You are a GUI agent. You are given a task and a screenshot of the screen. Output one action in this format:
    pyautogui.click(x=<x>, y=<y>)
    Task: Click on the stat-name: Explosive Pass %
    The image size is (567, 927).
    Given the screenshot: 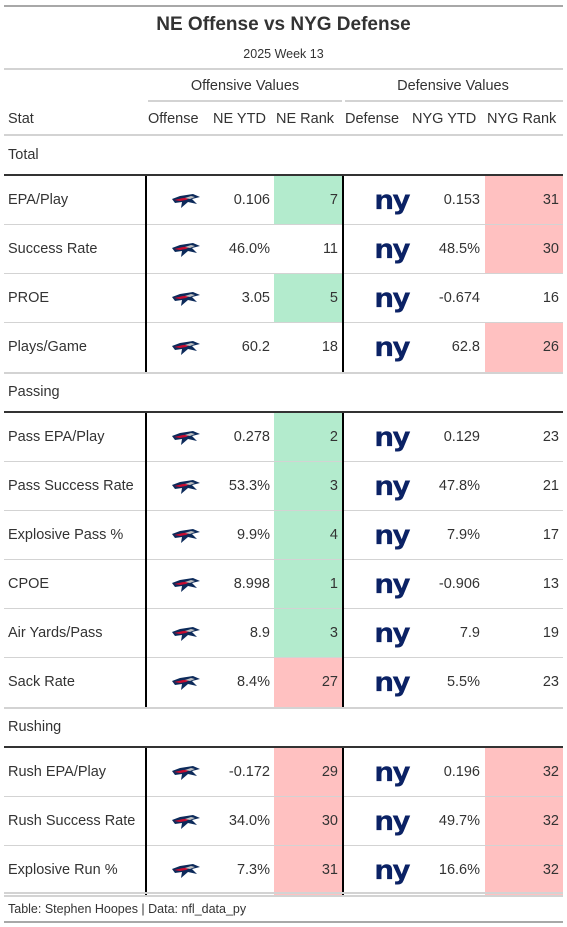 What is the action you would take?
    pyautogui.click(x=66, y=535)
    